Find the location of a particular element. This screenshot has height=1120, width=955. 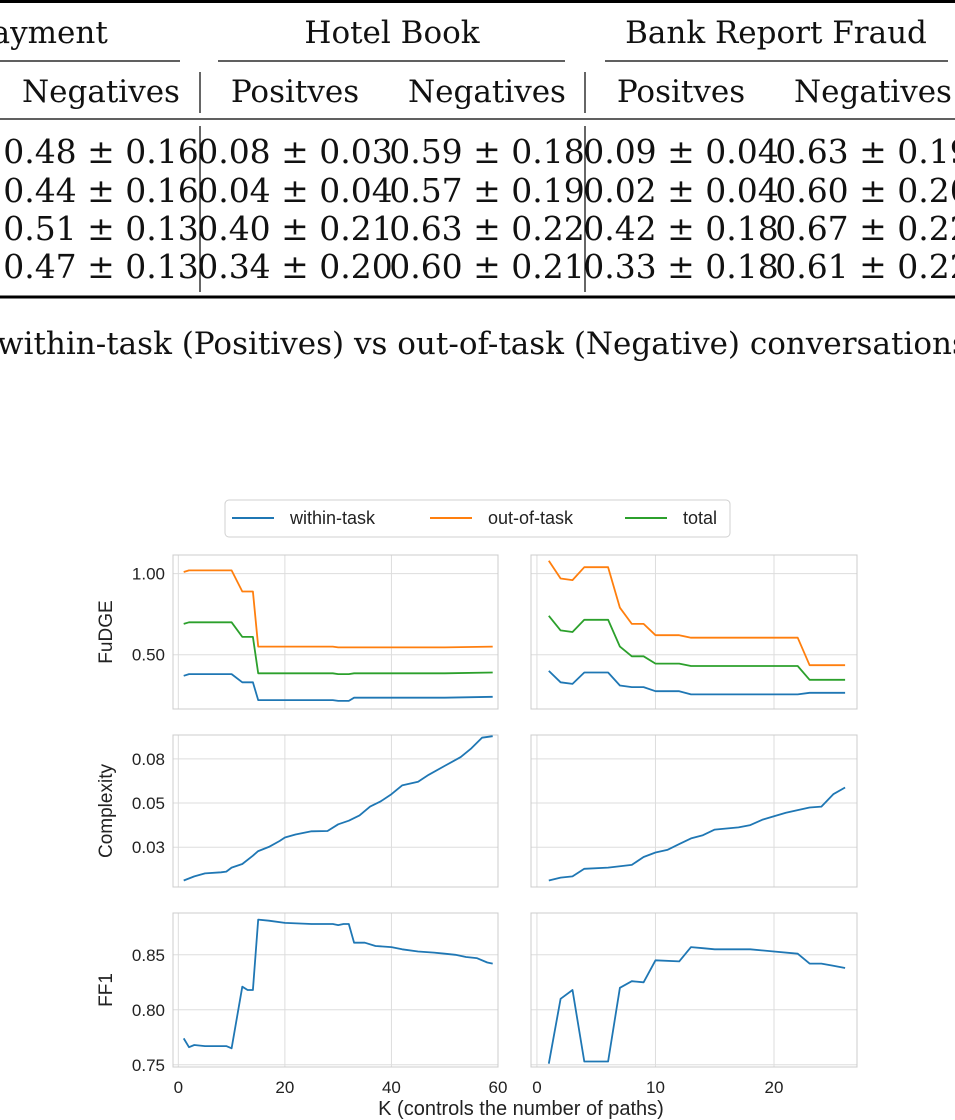

x-tick-label: 60 is located at coordinates (498, 1087).